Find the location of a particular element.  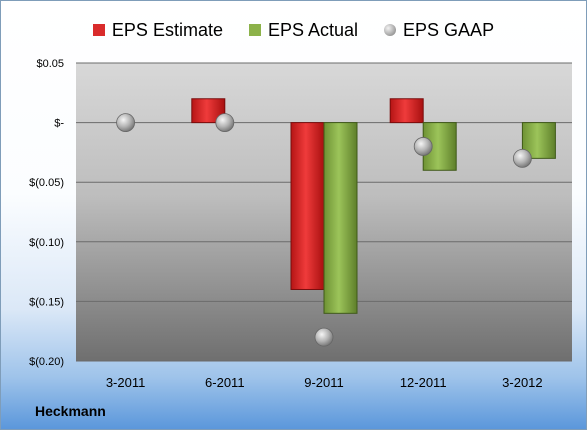

legend: EPS Estimate EPS Actual EPS GAAP is located at coordinates (293, 30).